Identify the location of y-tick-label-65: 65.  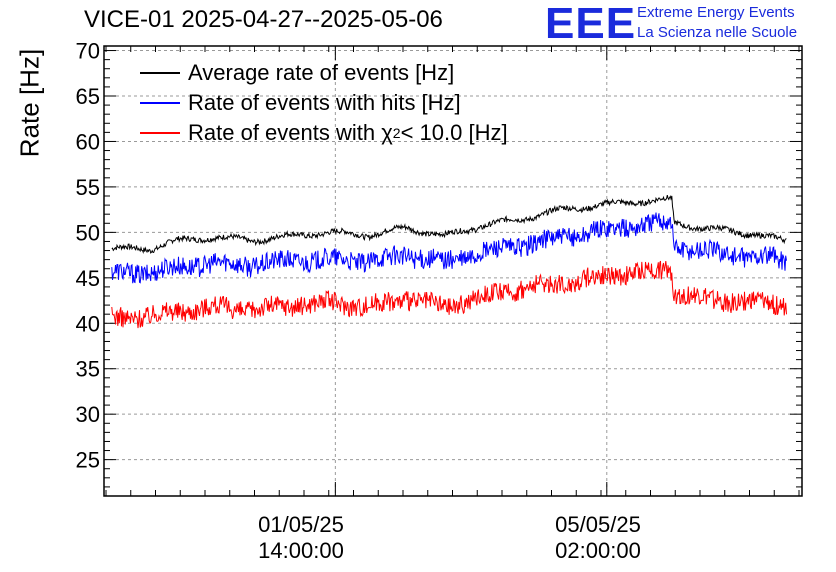
(88, 96).